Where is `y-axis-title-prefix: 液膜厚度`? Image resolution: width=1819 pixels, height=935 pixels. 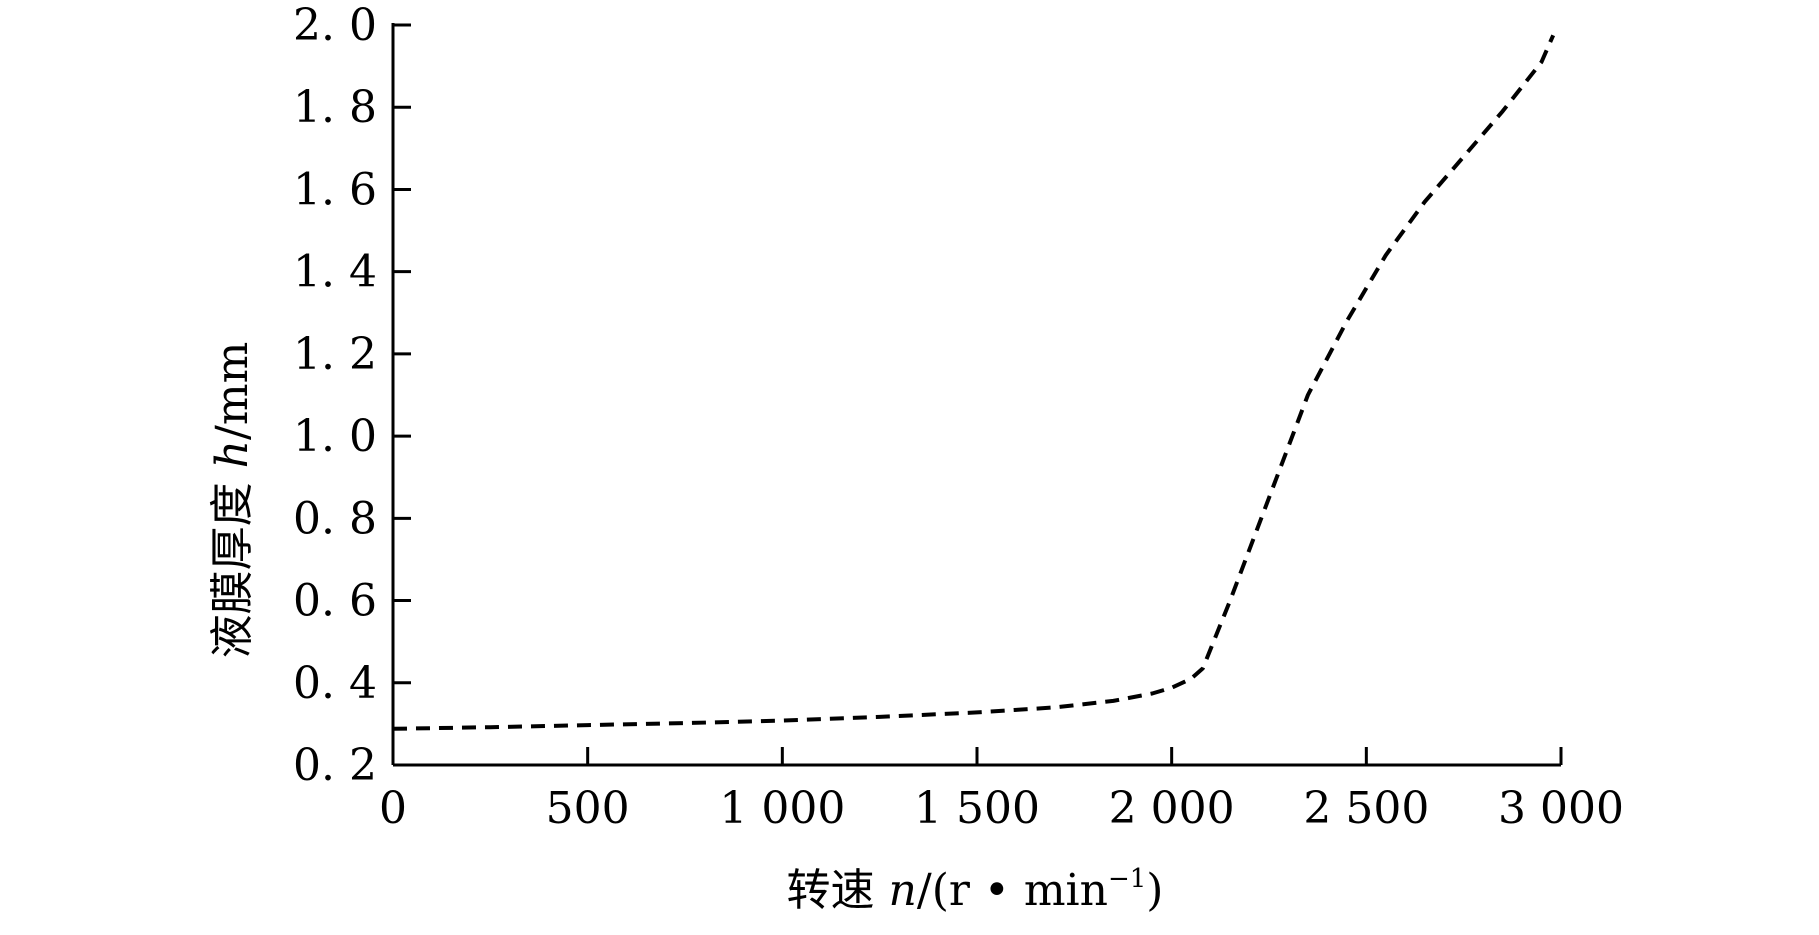 y-axis-title-prefix: 液膜厚度 is located at coordinates (232, 563).